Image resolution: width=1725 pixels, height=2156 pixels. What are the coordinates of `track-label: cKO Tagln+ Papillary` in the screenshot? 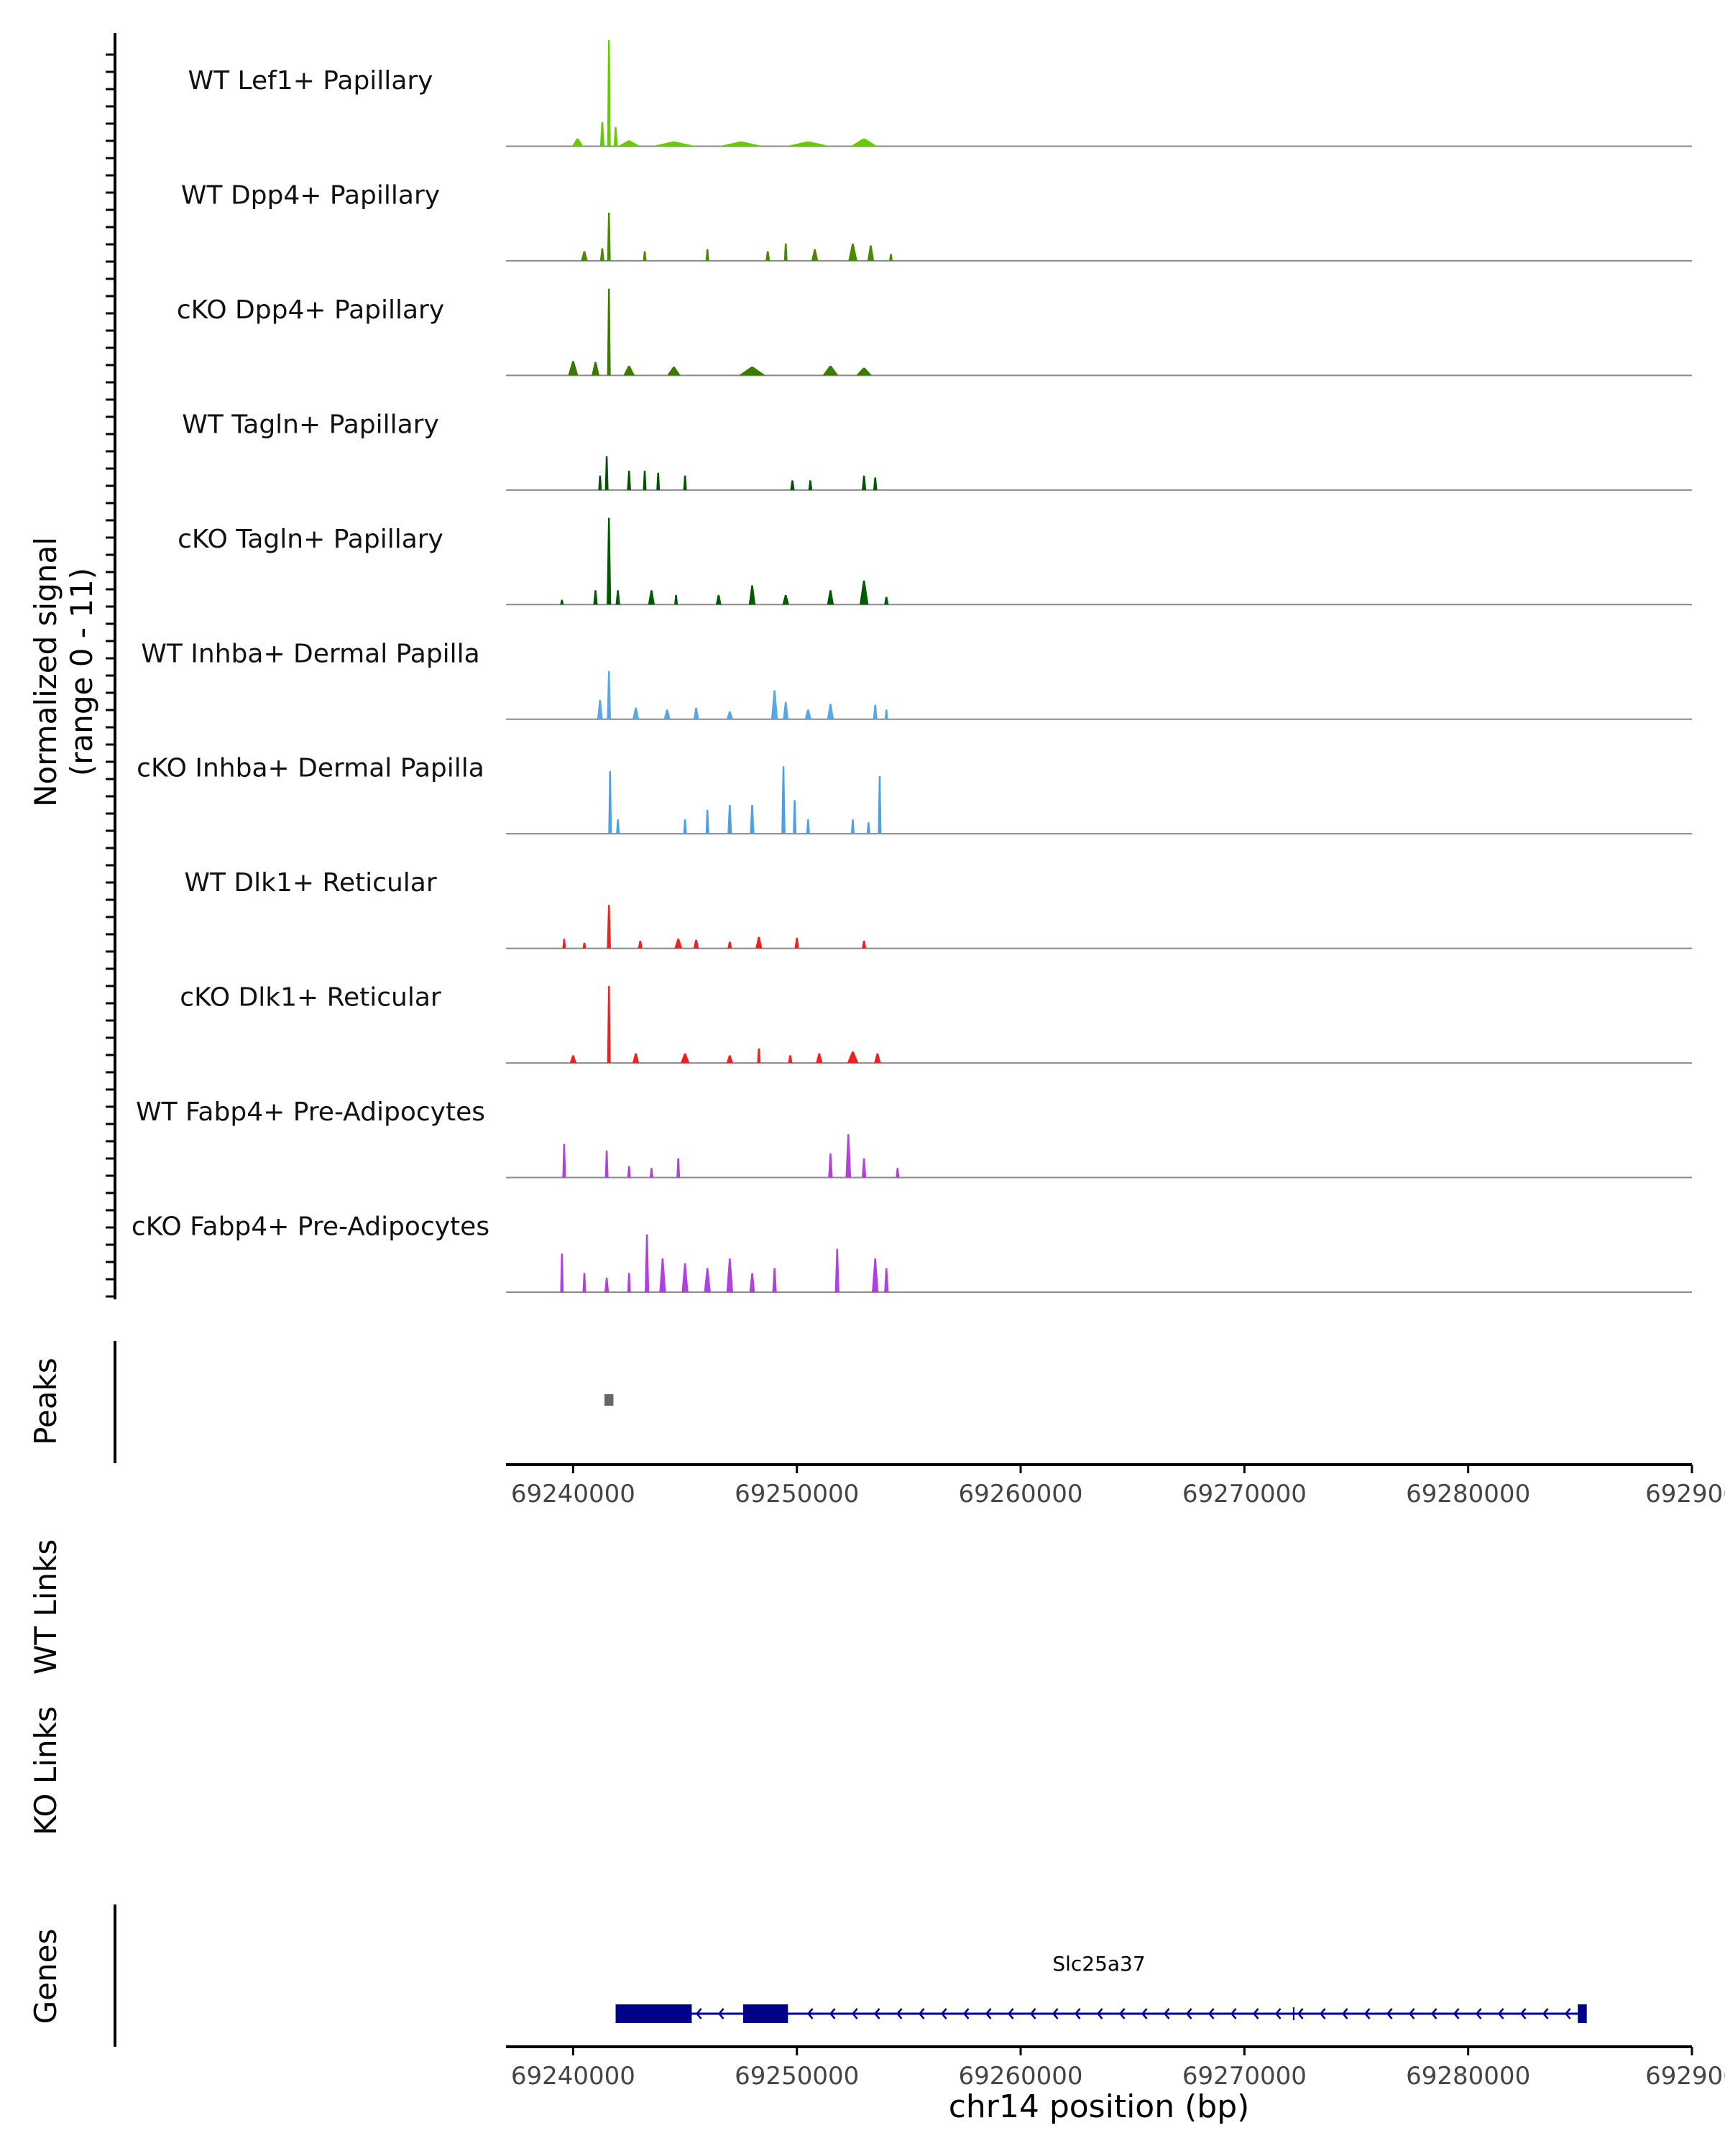 It's located at (310, 540).